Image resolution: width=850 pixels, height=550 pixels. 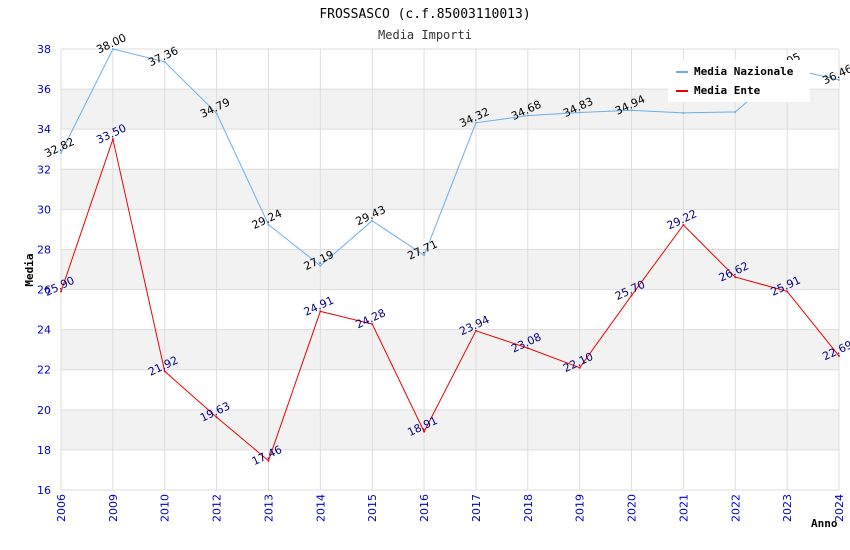 What do you see at coordinates (824, 523) in the screenshot?
I see `x-axis-label: Anno` at bounding box center [824, 523].